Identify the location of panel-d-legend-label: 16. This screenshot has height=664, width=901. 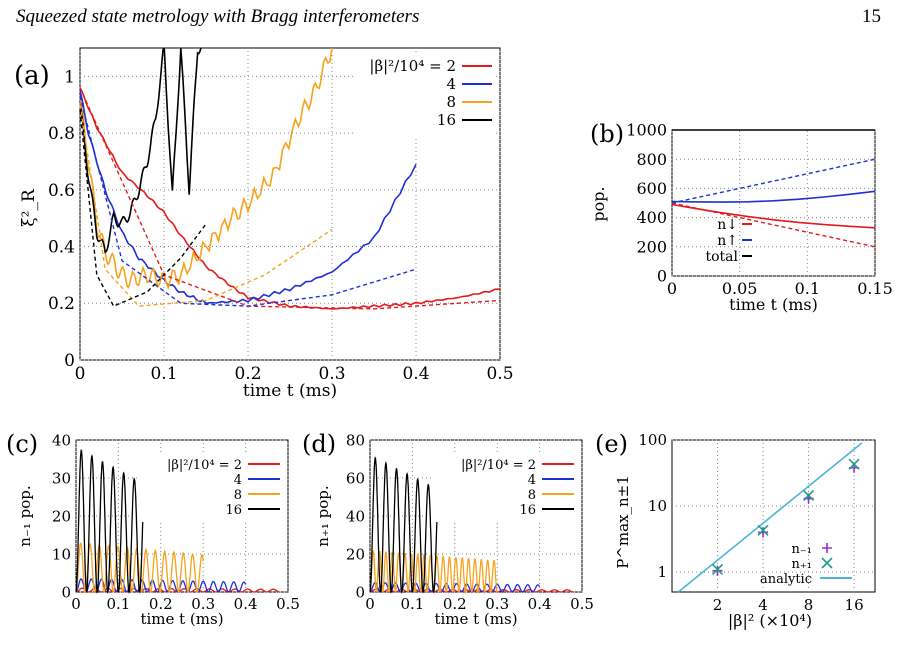
(527, 510).